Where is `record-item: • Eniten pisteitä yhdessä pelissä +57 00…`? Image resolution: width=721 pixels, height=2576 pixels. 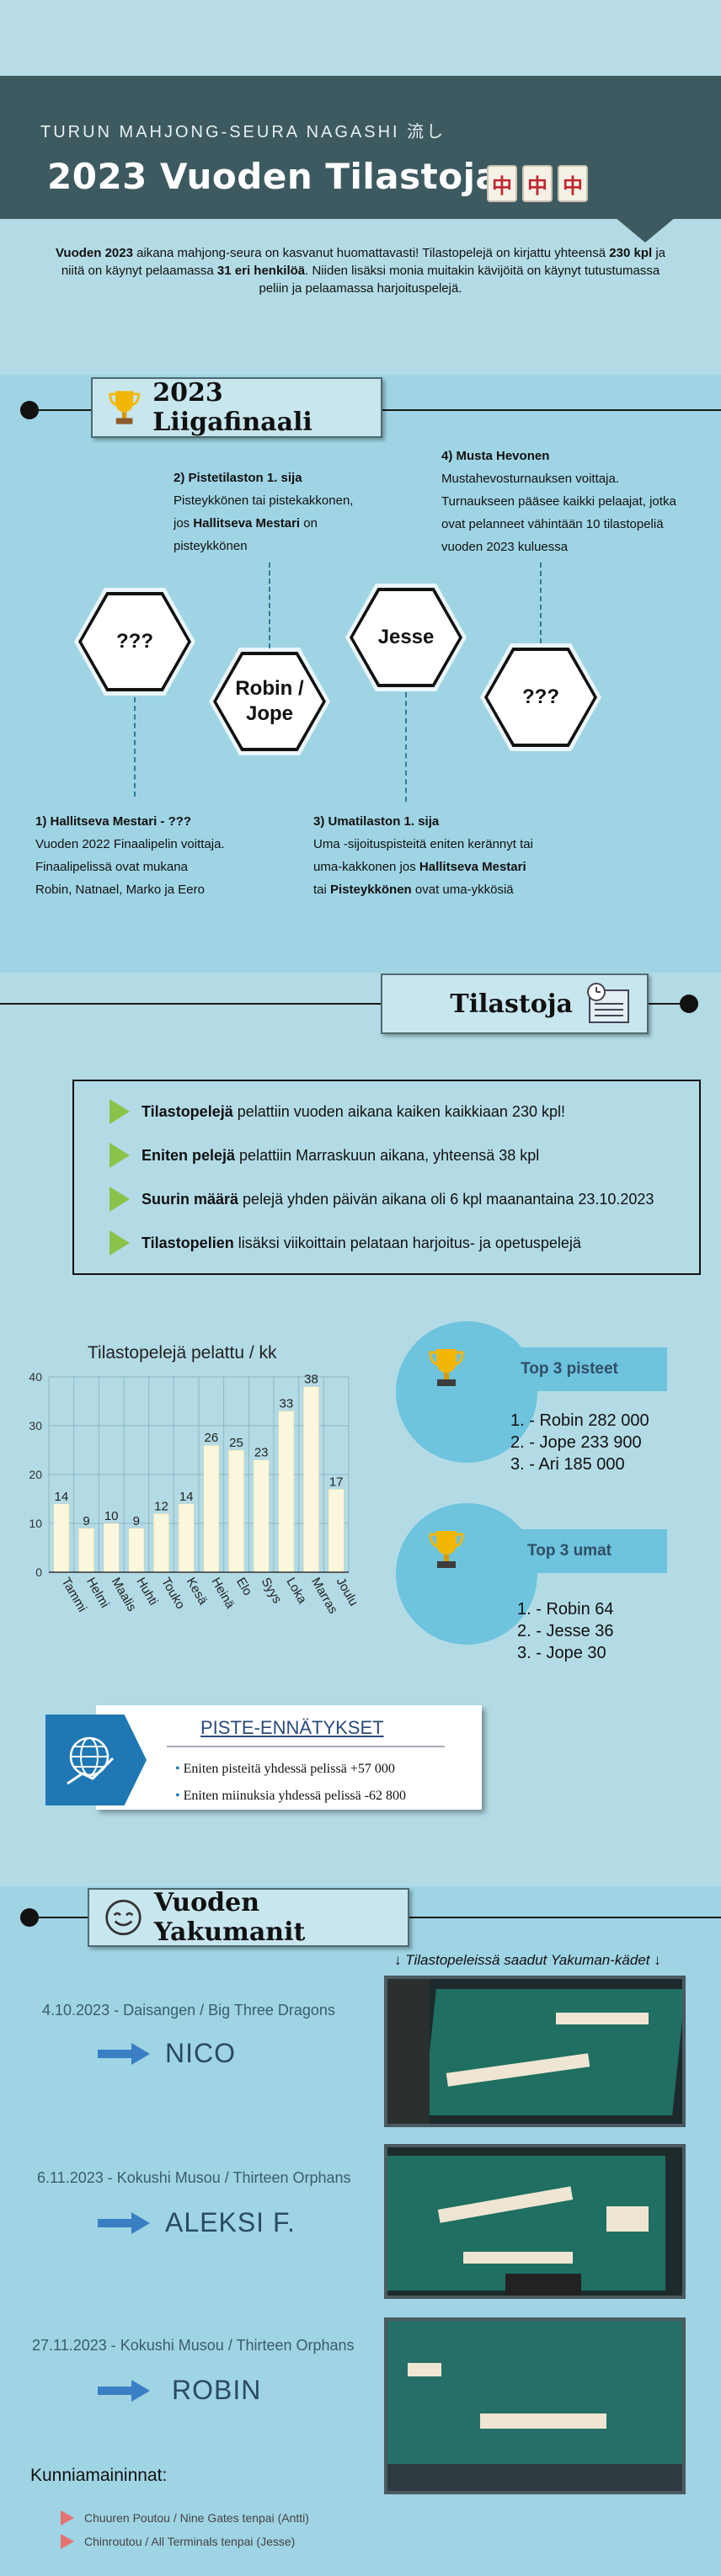
record-item: • Eniten pisteitä yhdessä pelissä +57 00… is located at coordinates (285, 1769).